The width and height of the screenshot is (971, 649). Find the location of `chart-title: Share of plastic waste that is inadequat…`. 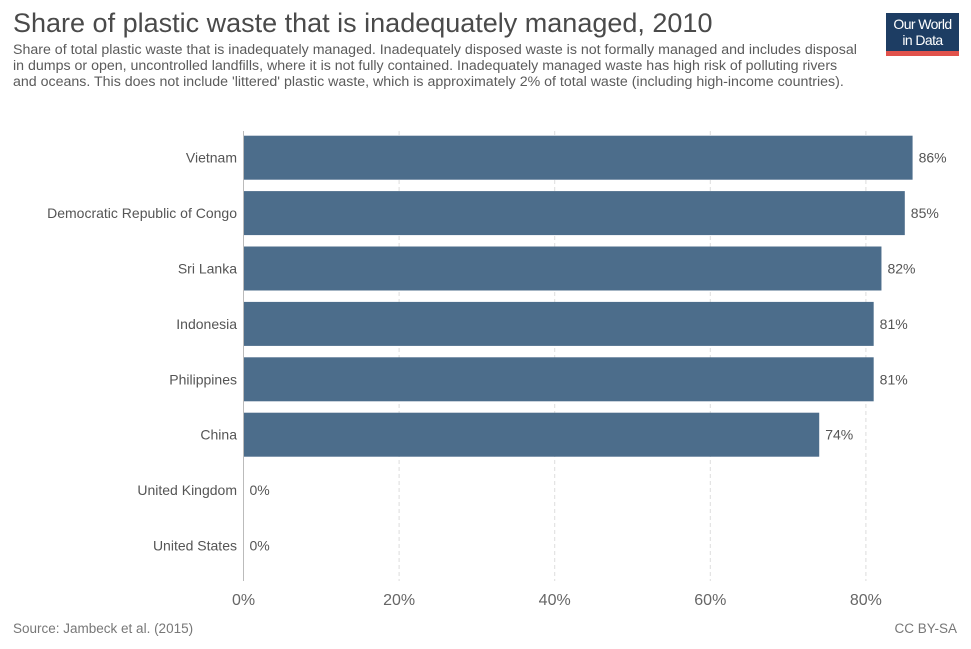

chart-title: Share of plastic waste that is inadequat… is located at coordinates (363, 23).